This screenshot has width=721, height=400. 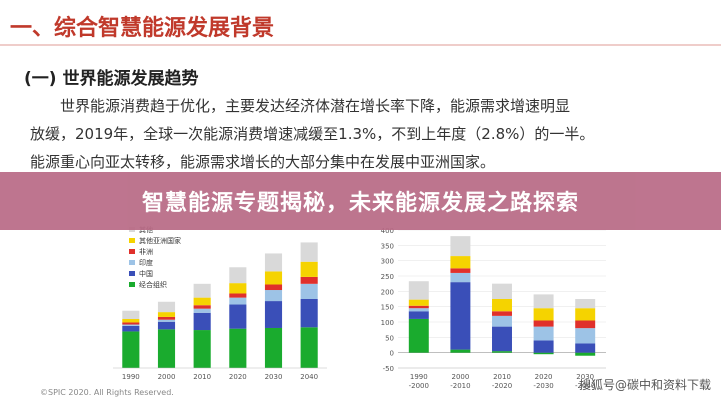 I want to click on y-tick-label: 50, so click(x=389, y=338).